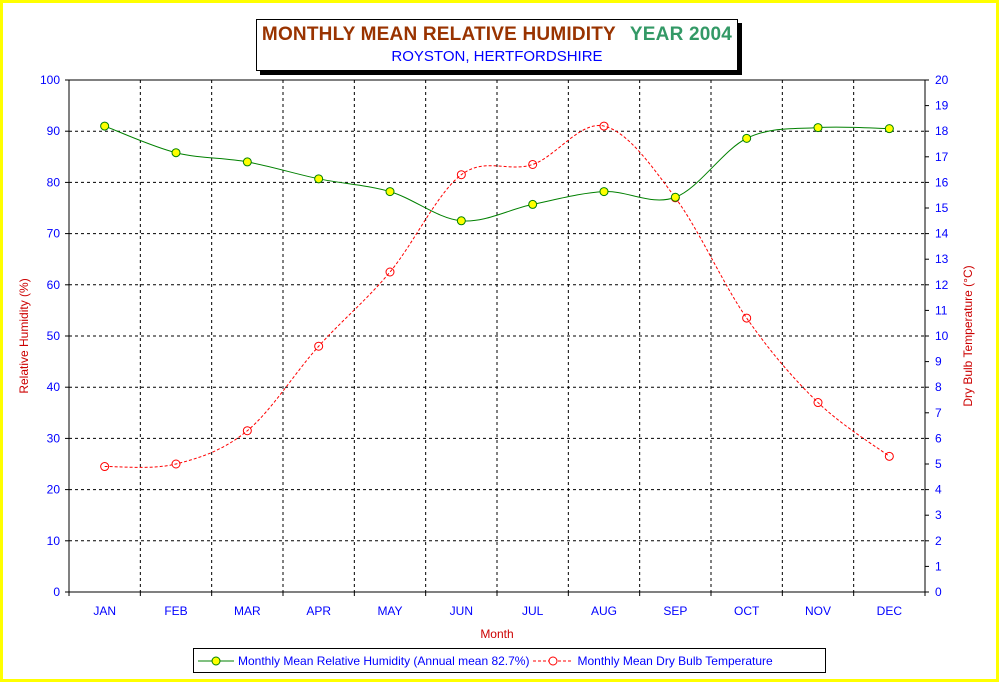 This screenshot has height=682, width=999. Describe the element at coordinates (54, 285) in the screenshot. I see `y-tick-label: 60` at that location.